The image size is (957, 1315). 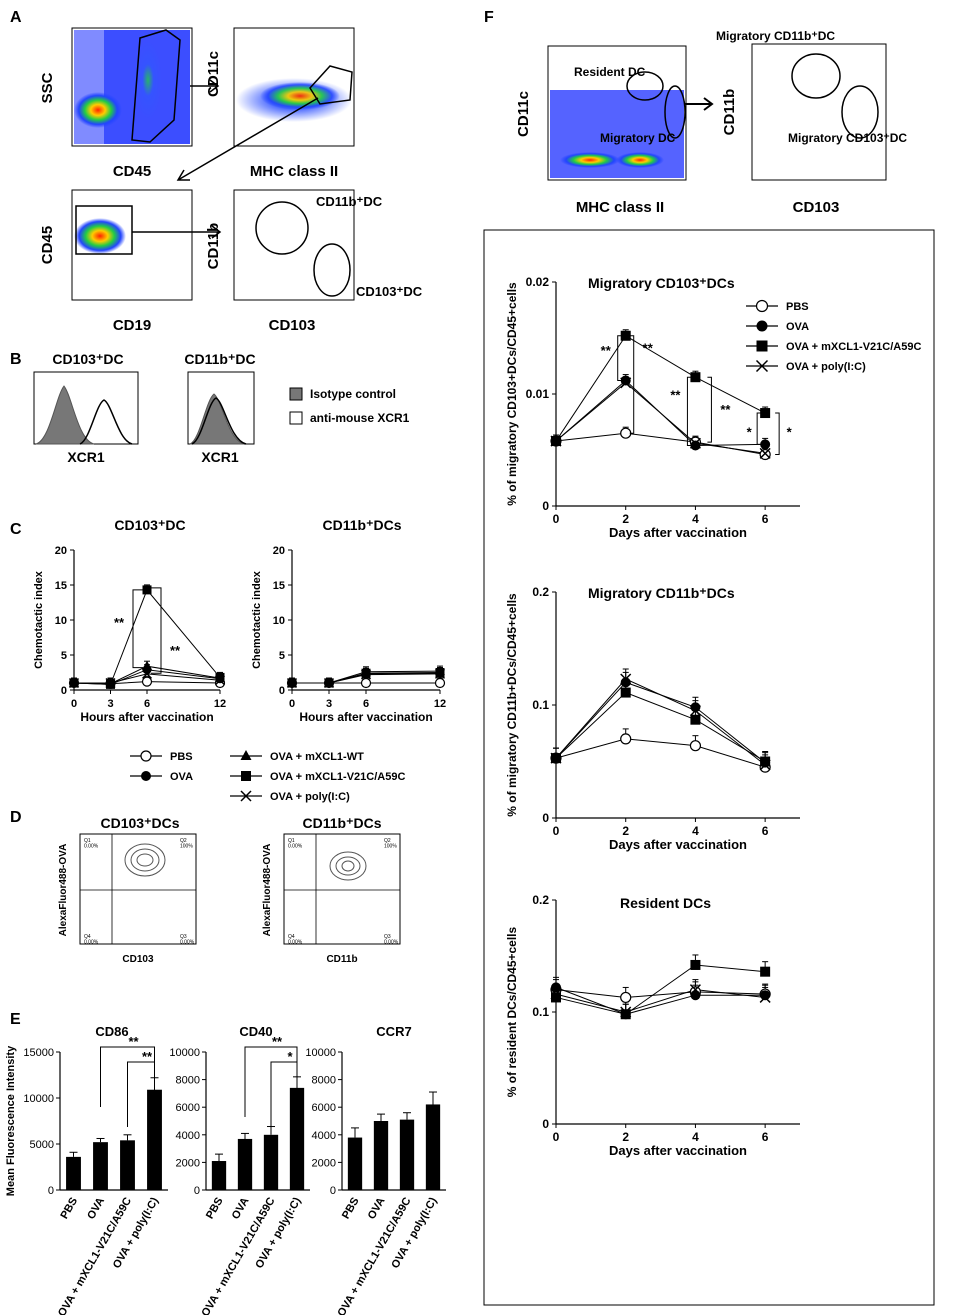 I want to click on panel-b-hist2-xlabel: XCR1, so click(x=220, y=457).